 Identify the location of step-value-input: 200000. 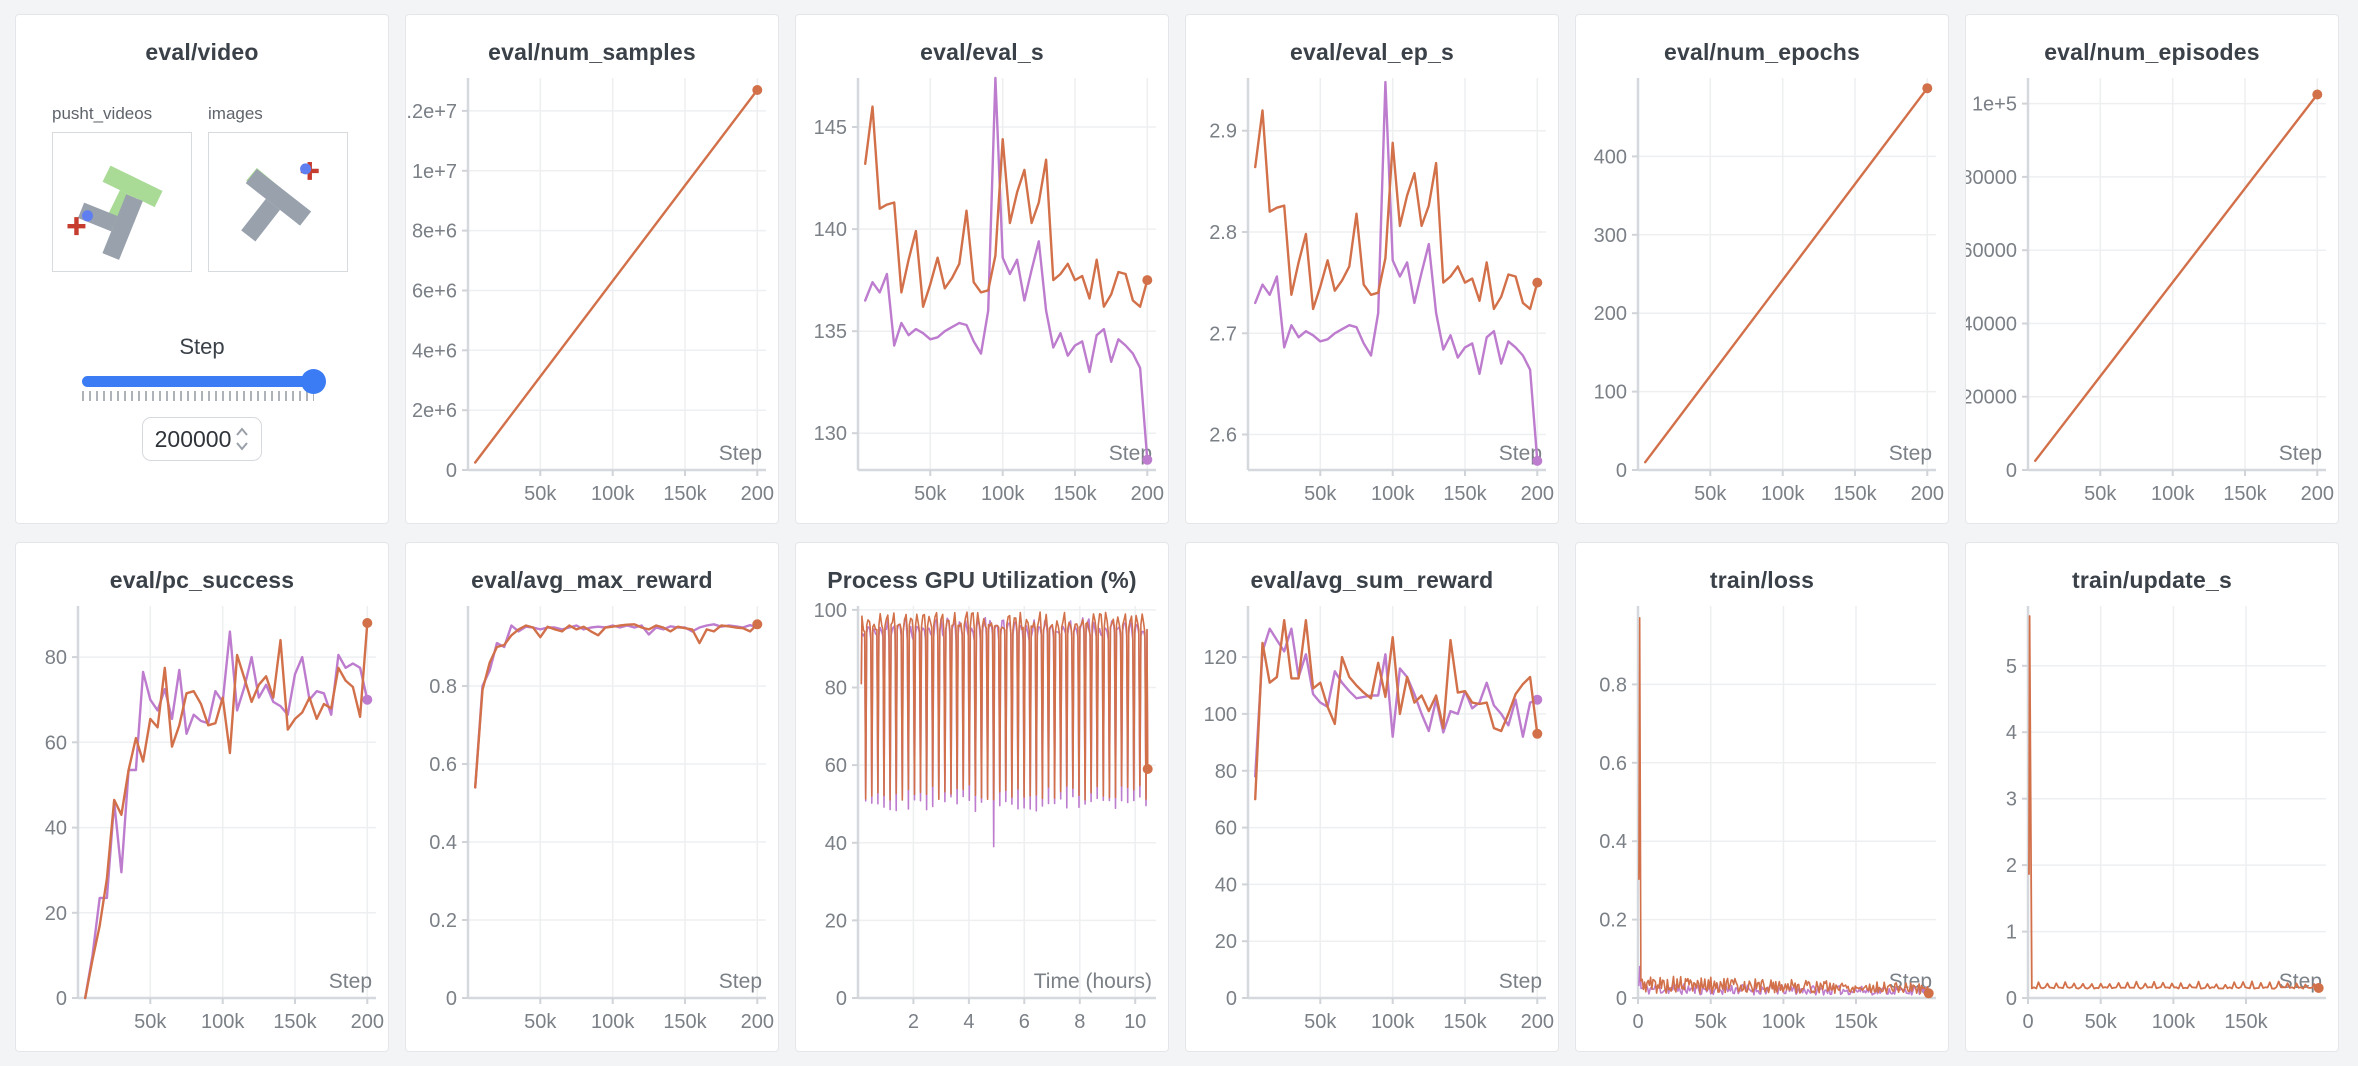
(202, 439).